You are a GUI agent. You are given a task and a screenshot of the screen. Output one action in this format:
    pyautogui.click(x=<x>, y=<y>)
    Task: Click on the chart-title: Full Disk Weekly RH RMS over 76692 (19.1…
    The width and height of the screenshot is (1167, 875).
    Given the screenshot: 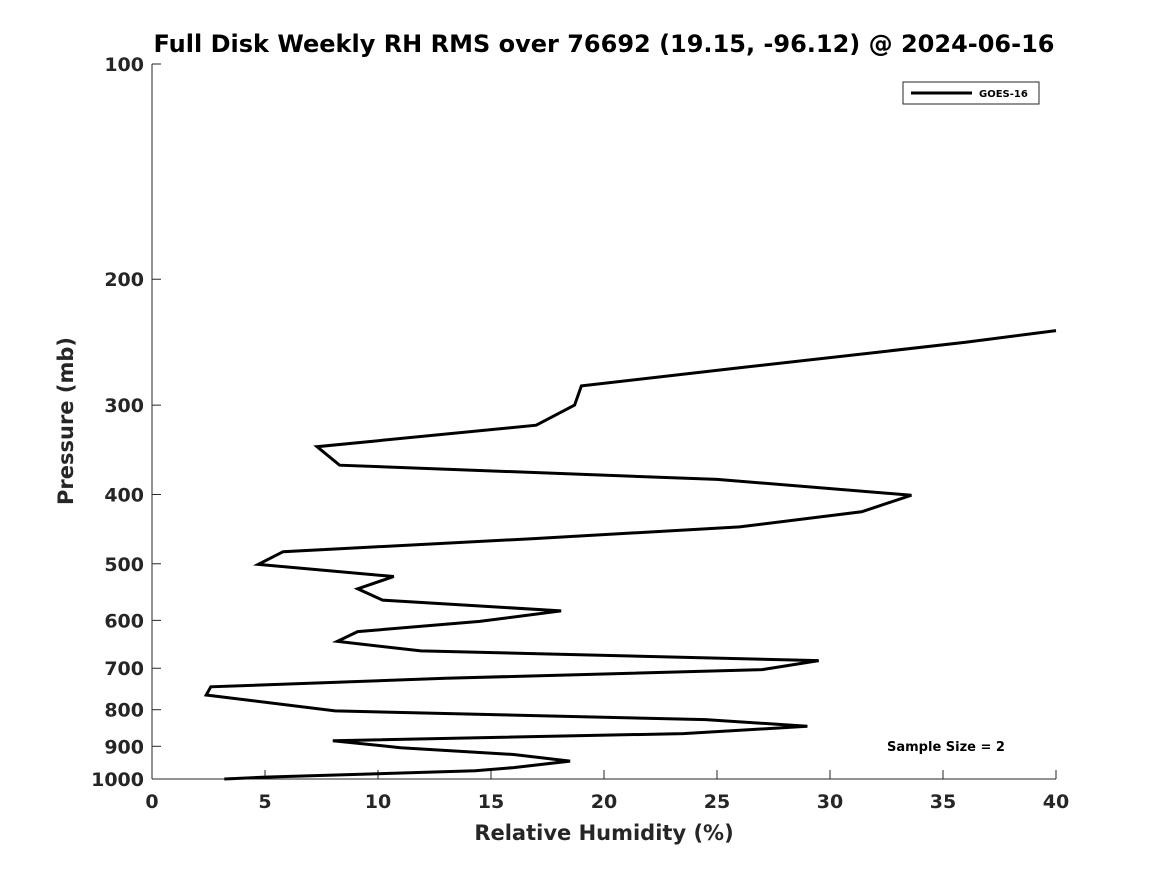 What is the action you would take?
    pyautogui.click(x=603, y=44)
    